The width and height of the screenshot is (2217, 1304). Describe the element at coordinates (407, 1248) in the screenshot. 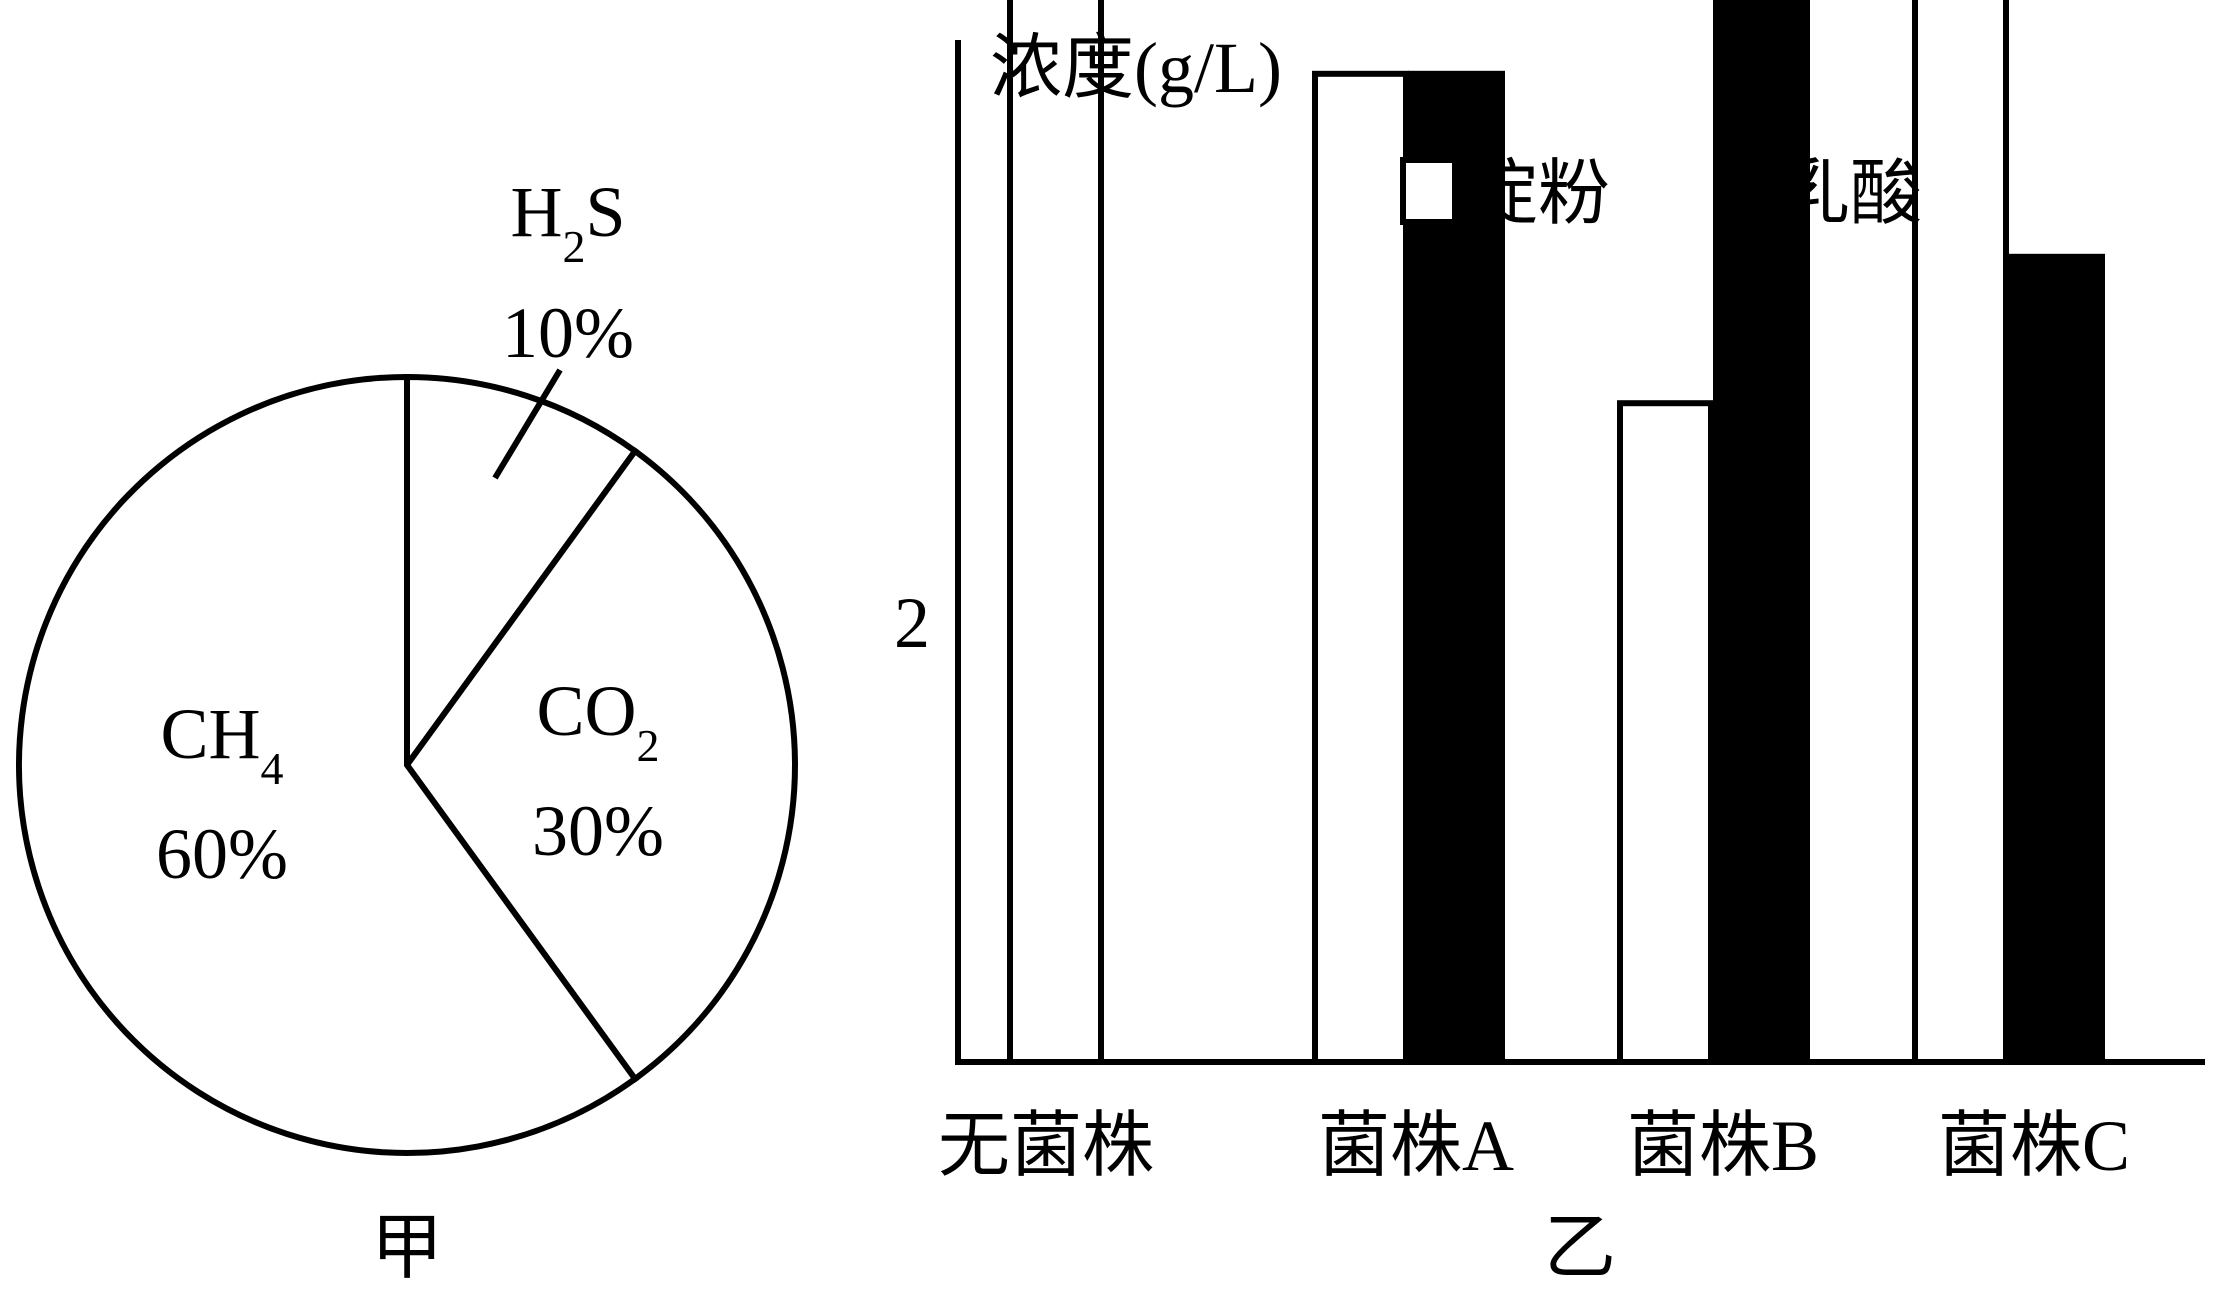

I see `pie-caption: 甲` at that location.